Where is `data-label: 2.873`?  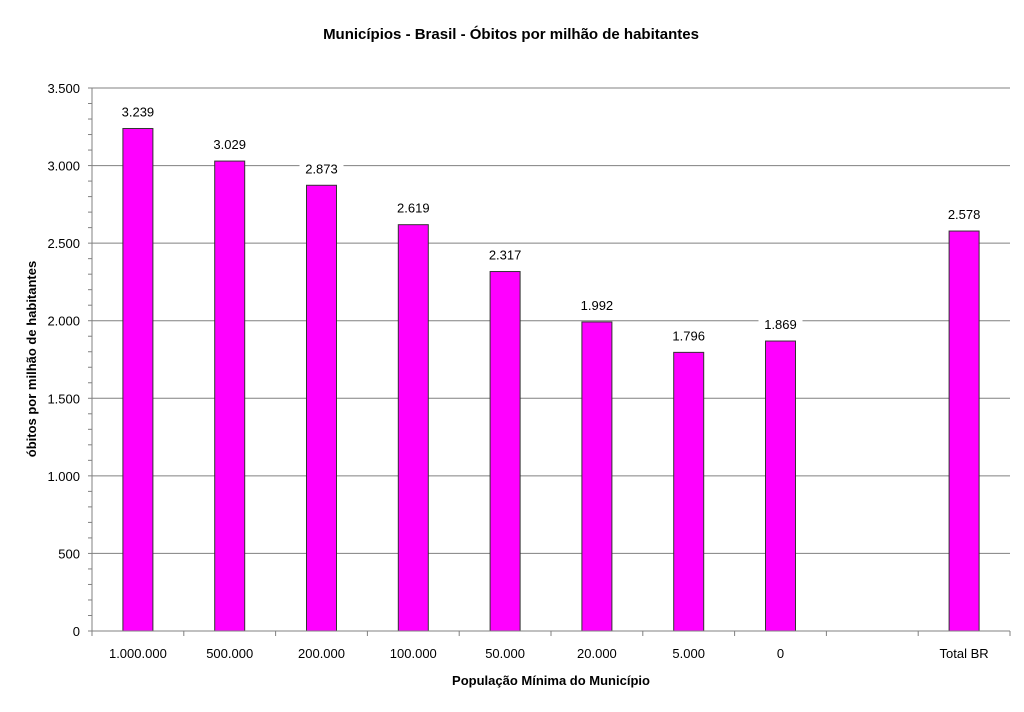
data-label: 2.873 is located at coordinates (321, 168).